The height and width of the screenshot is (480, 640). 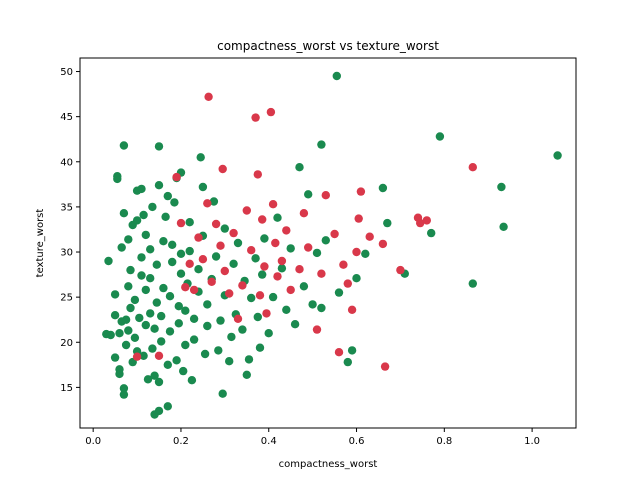 What do you see at coordinates (269, 441) in the screenshot?
I see `x-tick-label-2: 0.4` at bounding box center [269, 441].